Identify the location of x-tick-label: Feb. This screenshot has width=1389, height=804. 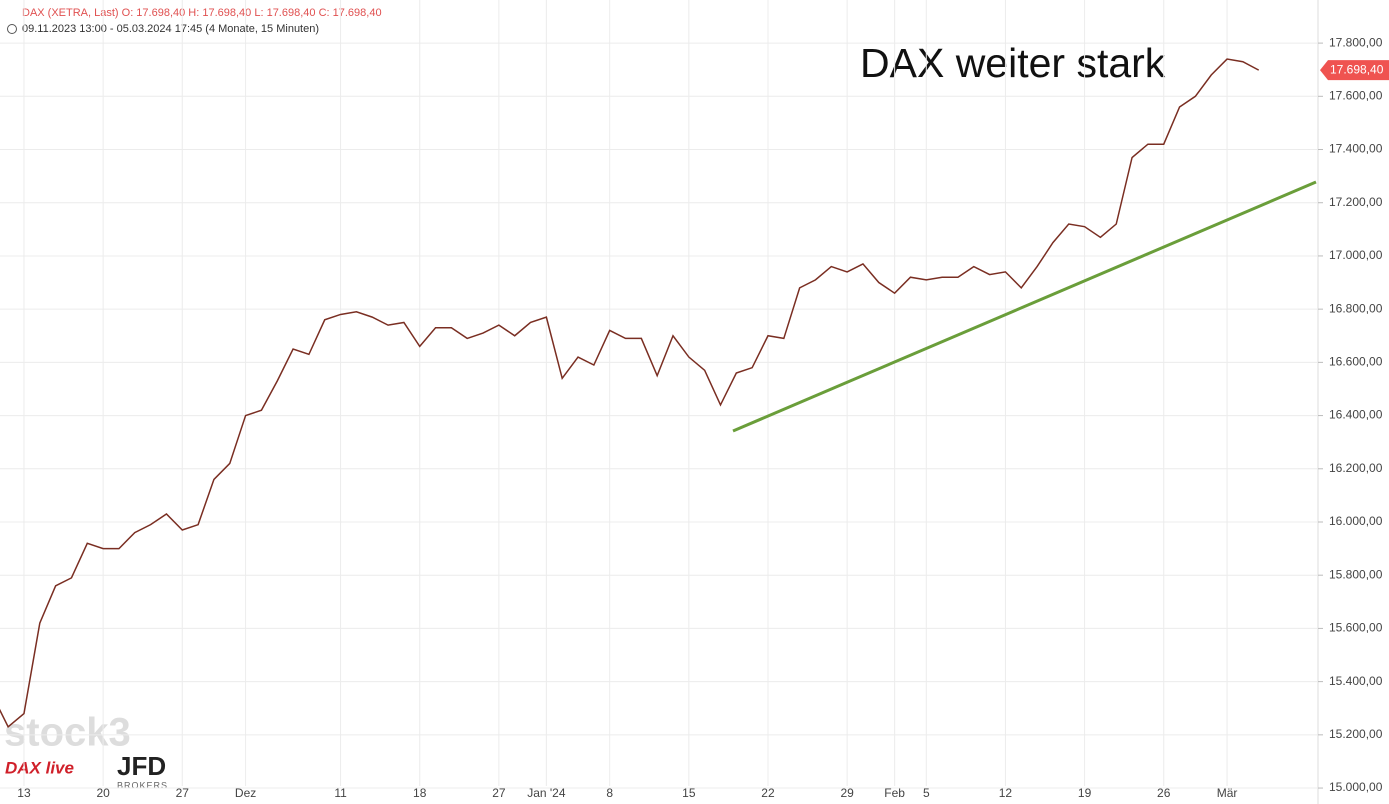
(894, 793).